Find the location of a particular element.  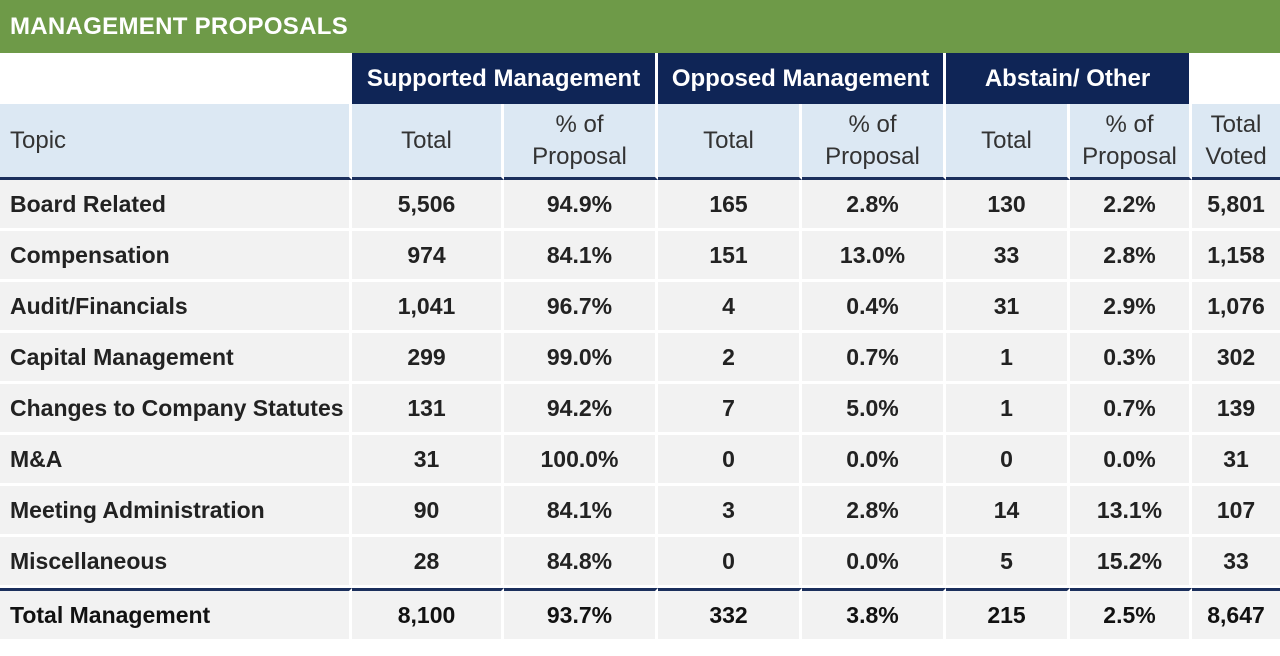

group-header-spacer-right is located at coordinates (1236, 78).